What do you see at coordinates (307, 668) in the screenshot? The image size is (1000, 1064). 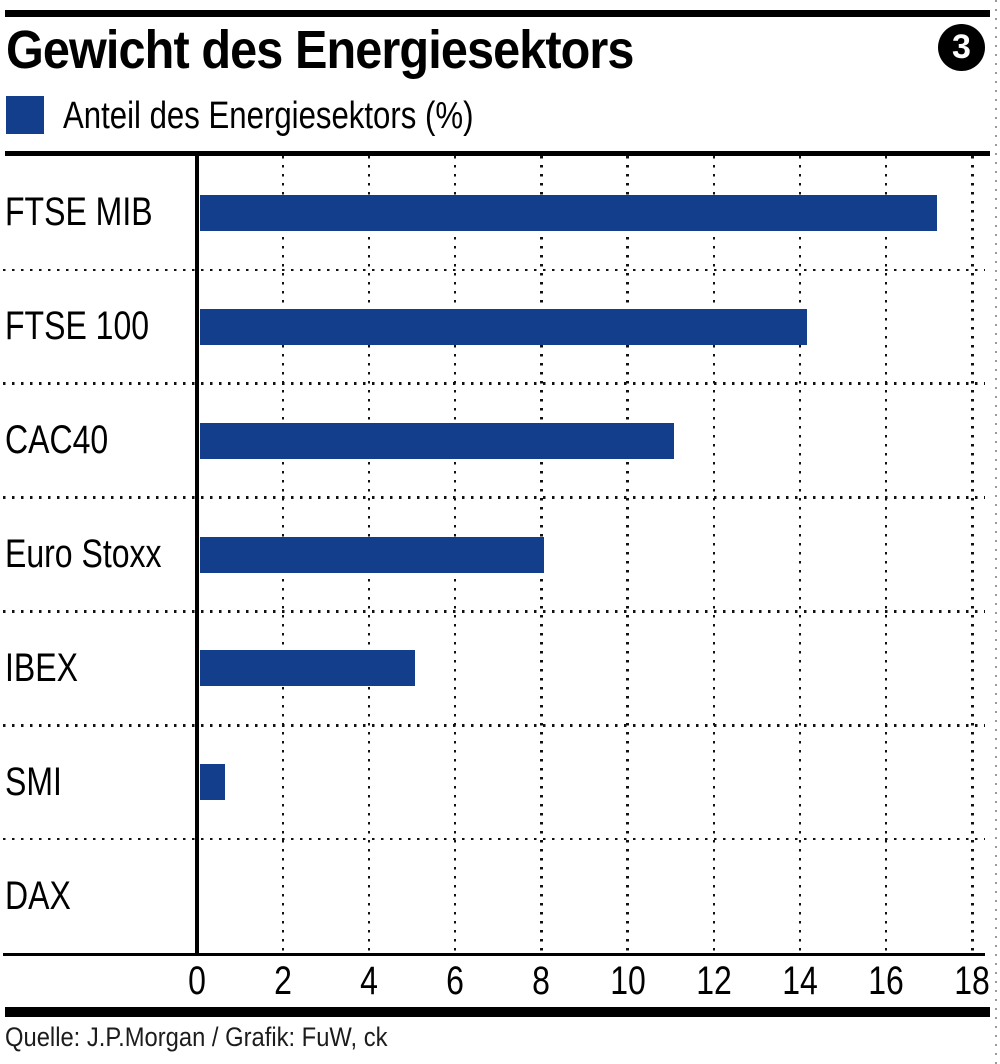 I see `bar-ibex` at bounding box center [307, 668].